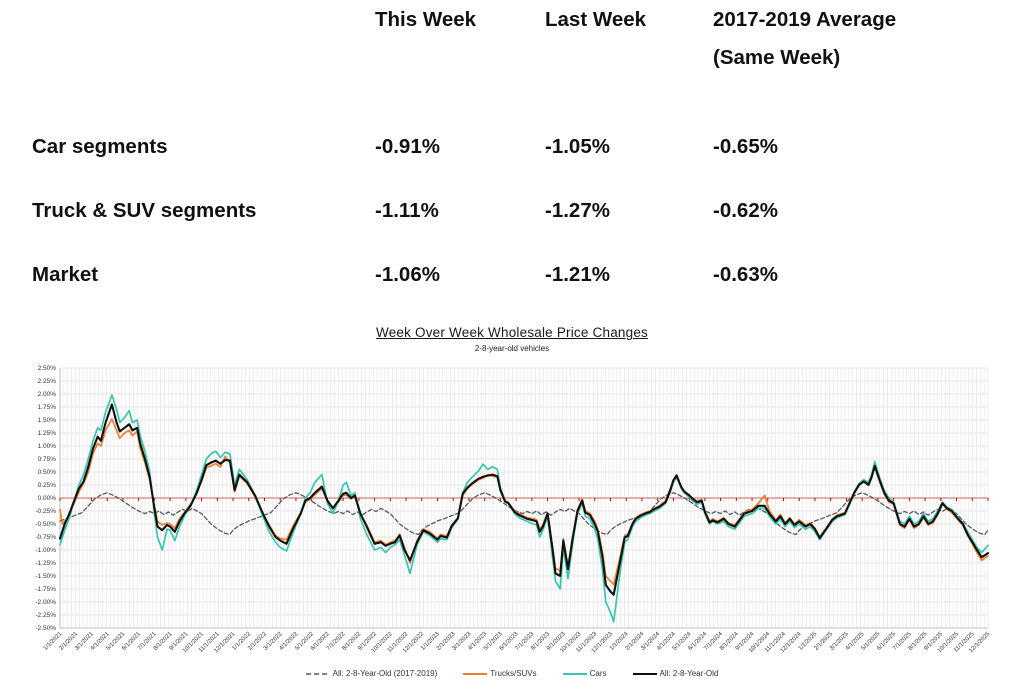 The width and height of the screenshot is (1024, 695). What do you see at coordinates (45, 576) in the screenshot?
I see `y-axis-tick-label: -1.50%` at bounding box center [45, 576].